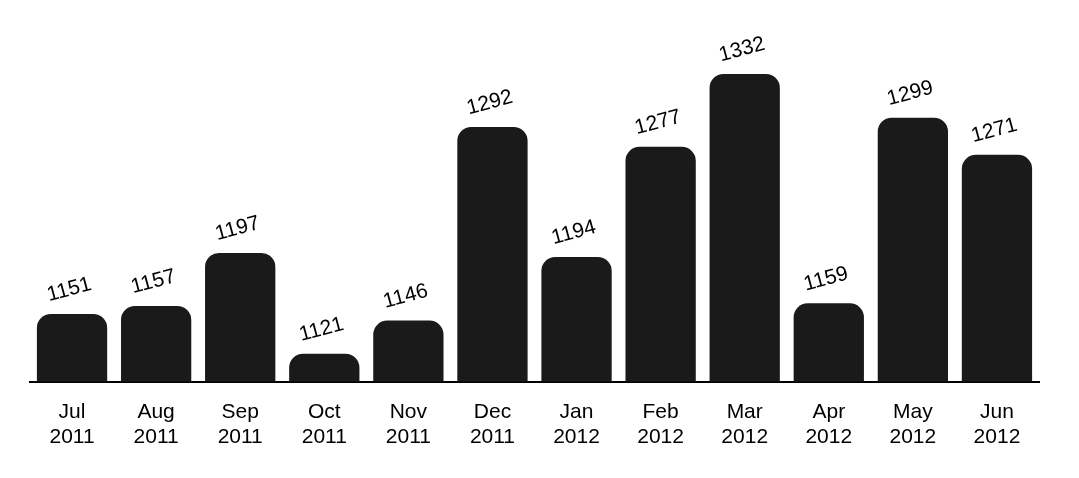  Describe the element at coordinates (237, 227) in the screenshot. I see `data-label: 1197` at that location.